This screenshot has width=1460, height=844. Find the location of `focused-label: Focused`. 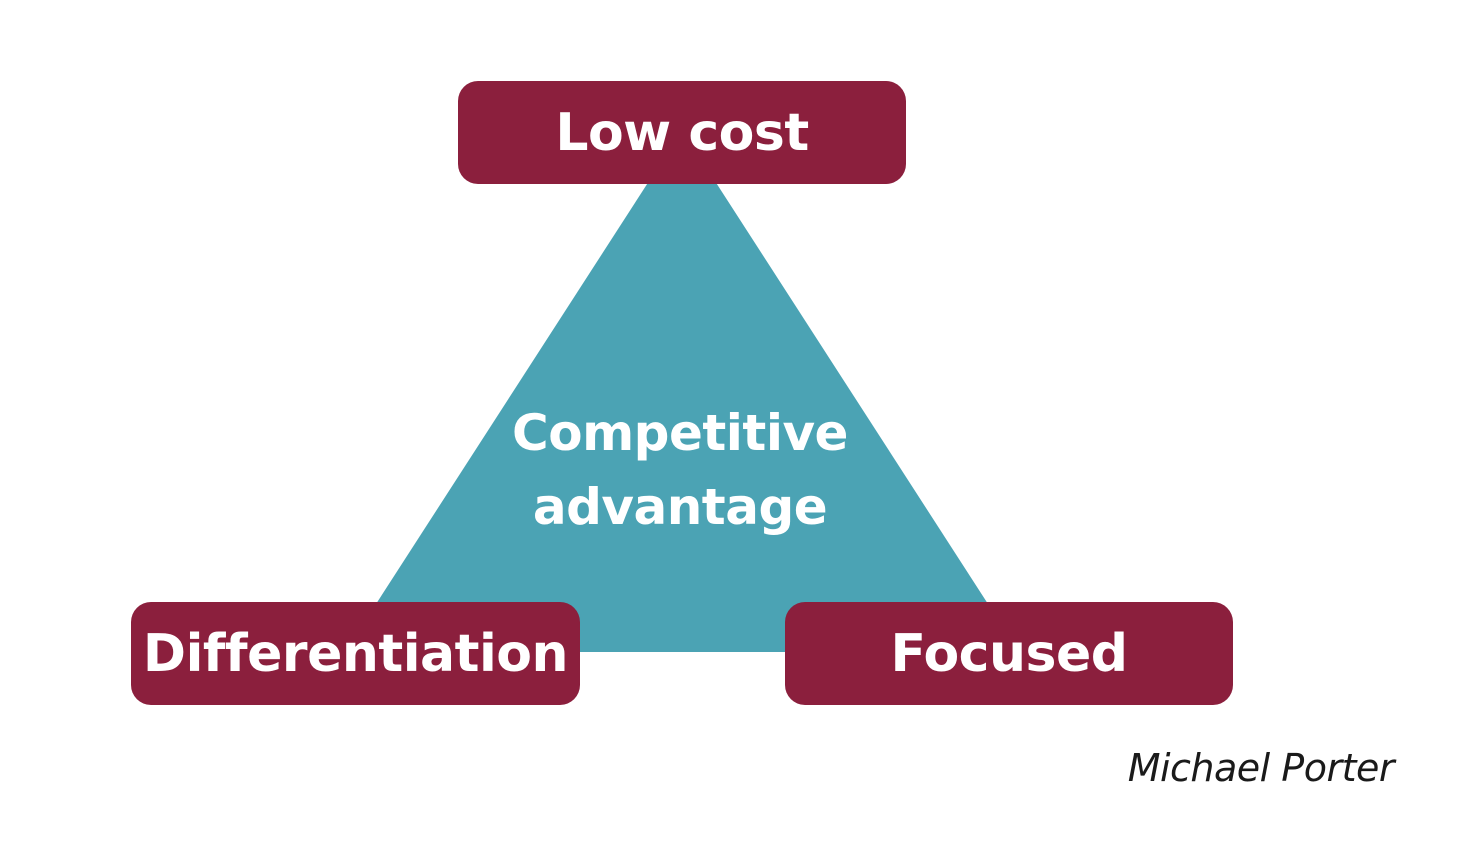

focused-label: Focused is located at coordinates (1009, 653).